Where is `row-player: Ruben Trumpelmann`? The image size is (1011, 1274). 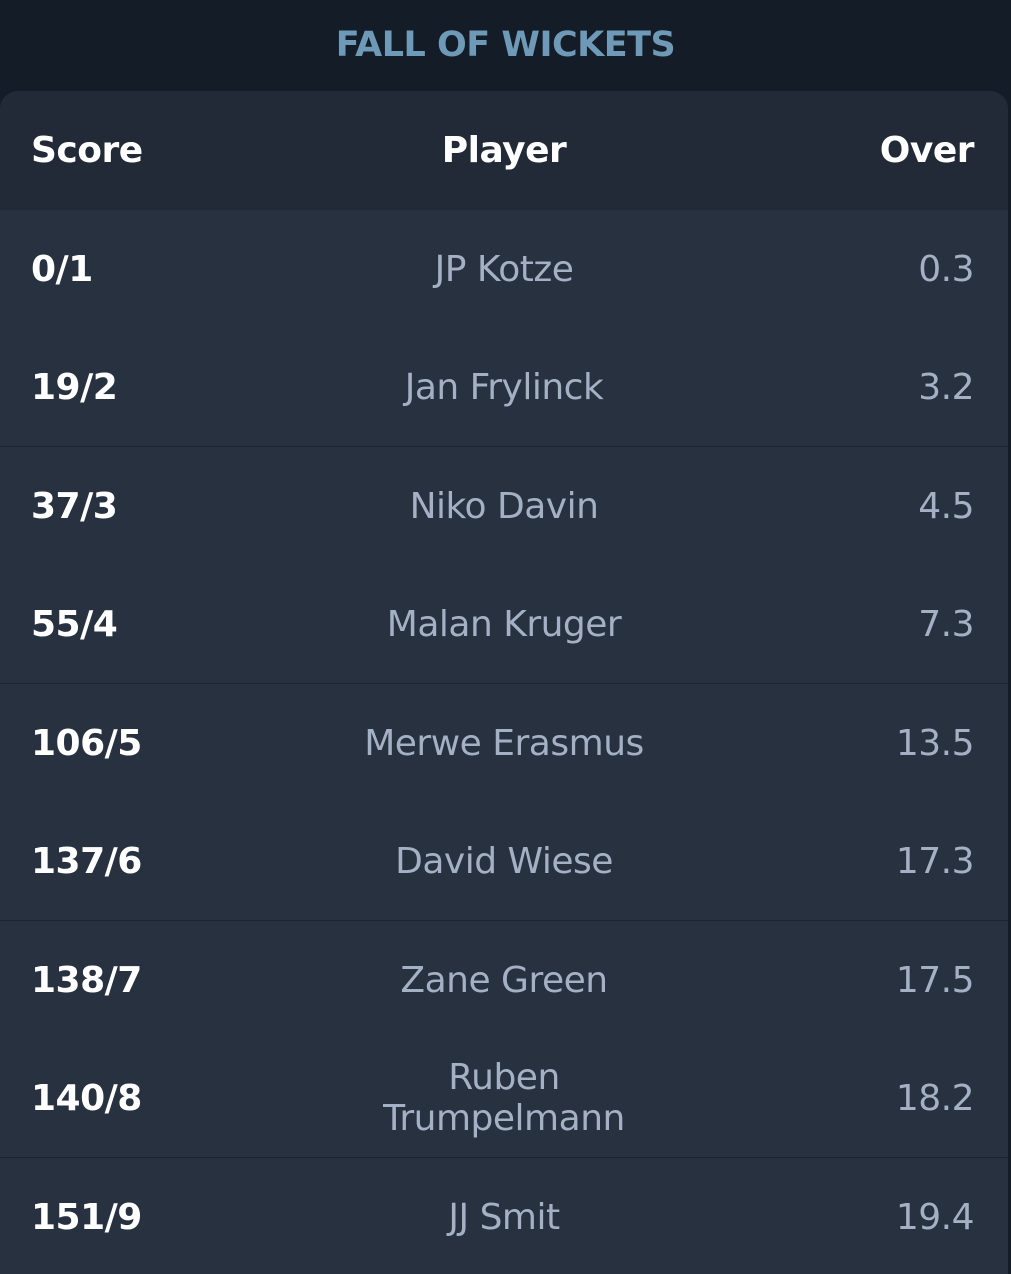 row-player: Ruben Trumpelmann is located at coordinates (504, 1098).